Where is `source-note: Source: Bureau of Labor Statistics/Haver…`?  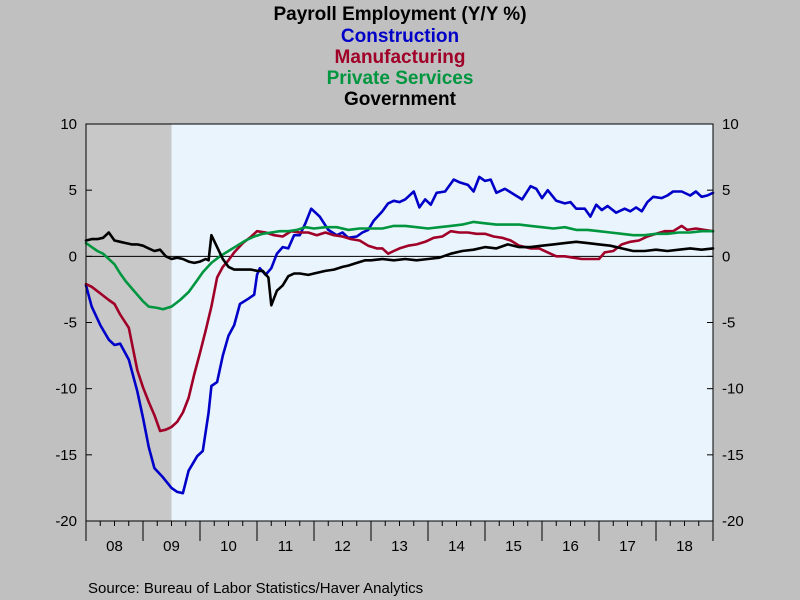
source-note: Source: Bureau of Labor Statistics/Haver… is located at coordinates (255, 588).